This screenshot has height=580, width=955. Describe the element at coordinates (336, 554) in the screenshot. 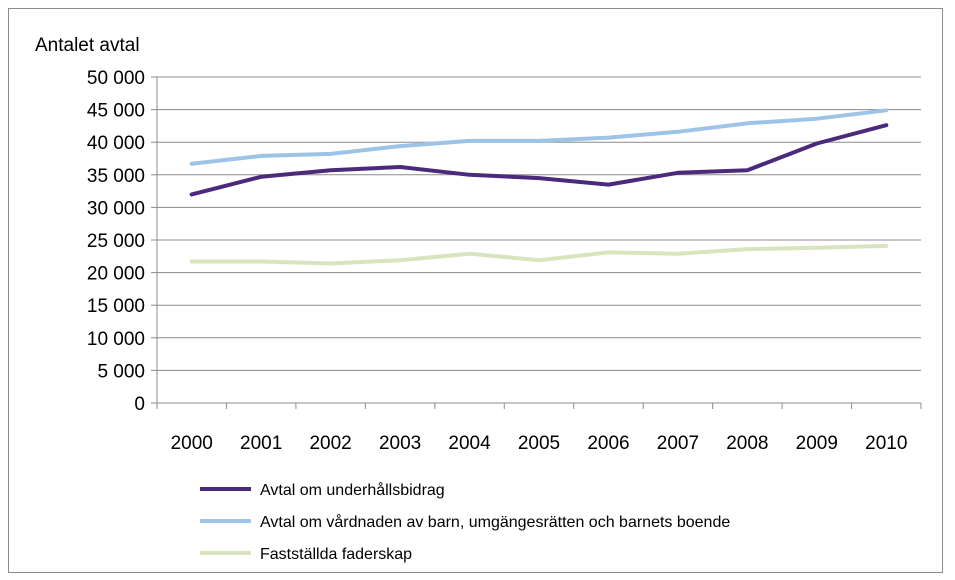

I see `legend-label: Fastställda faderskap` at that location.